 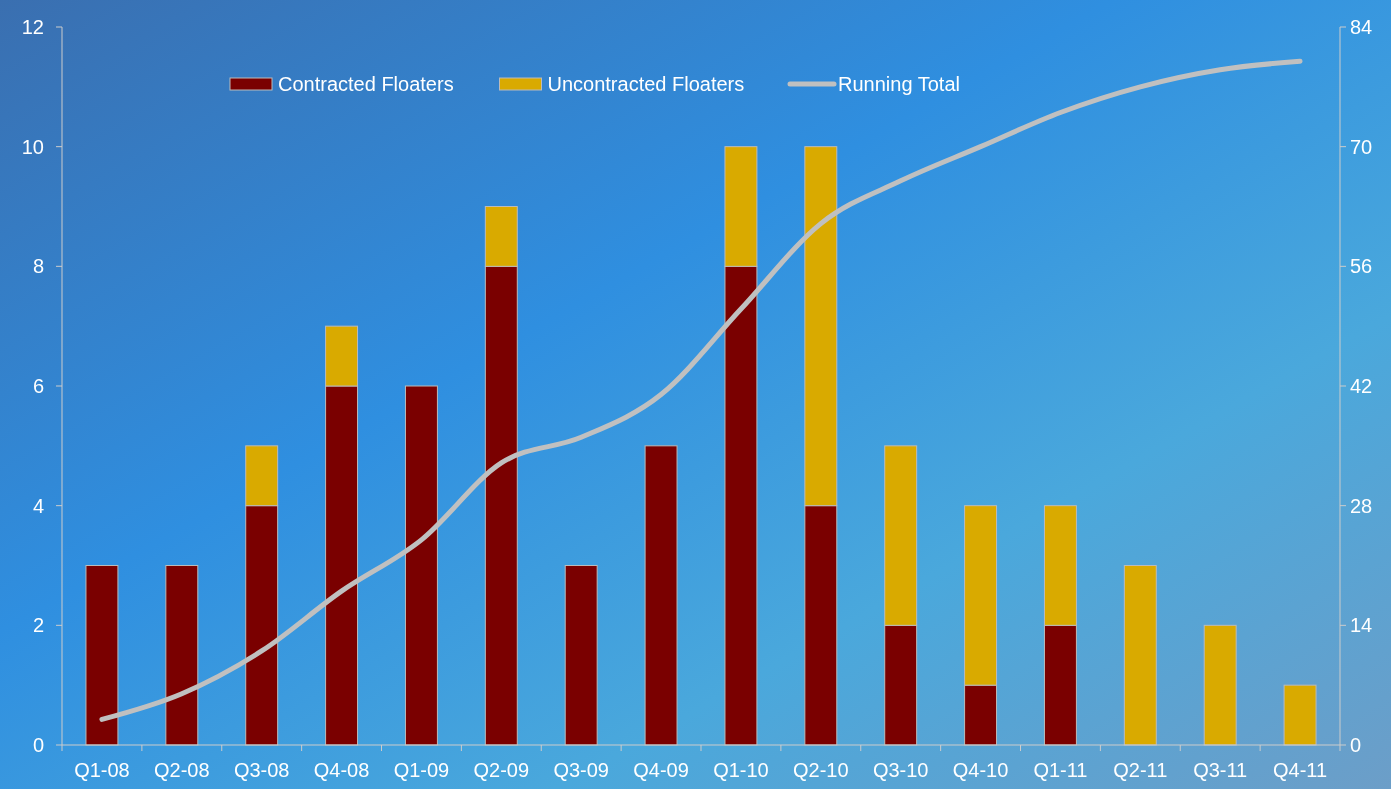 I want to click on x-tick-label: Q4-11, so click(x=1300, y=770).